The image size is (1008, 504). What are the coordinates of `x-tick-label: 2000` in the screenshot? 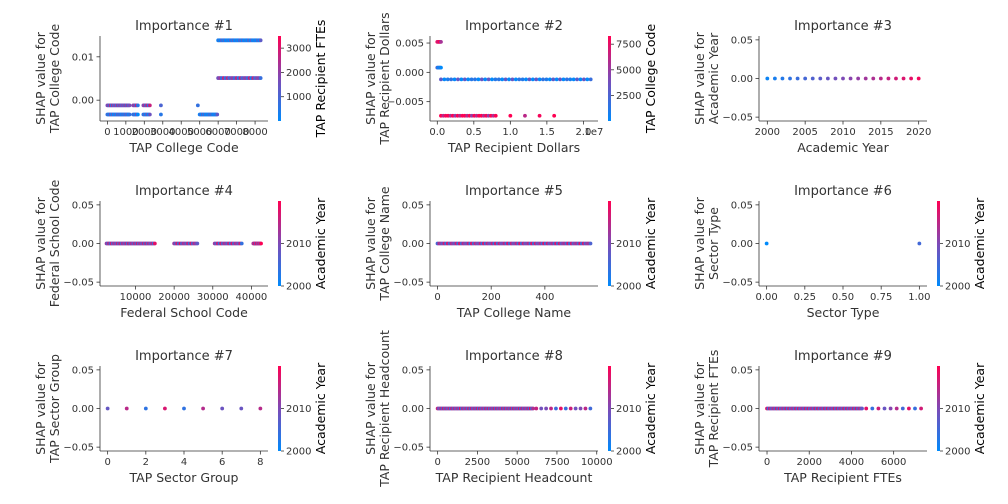 It's located at (767, 132).